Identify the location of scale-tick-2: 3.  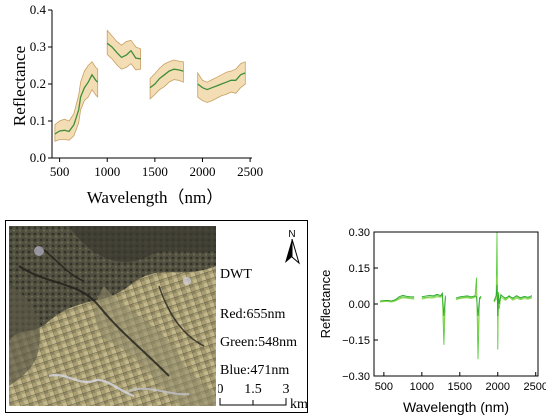
(286, 389).